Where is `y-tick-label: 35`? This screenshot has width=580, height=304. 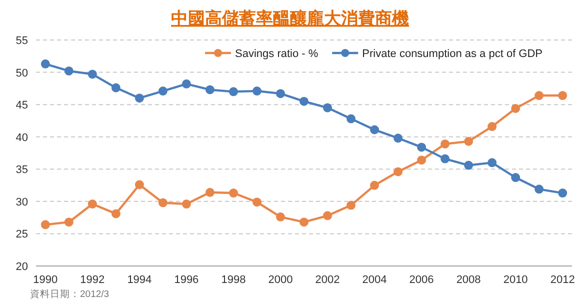
y-tick-label: 35 is located at coordinates (22, 170).